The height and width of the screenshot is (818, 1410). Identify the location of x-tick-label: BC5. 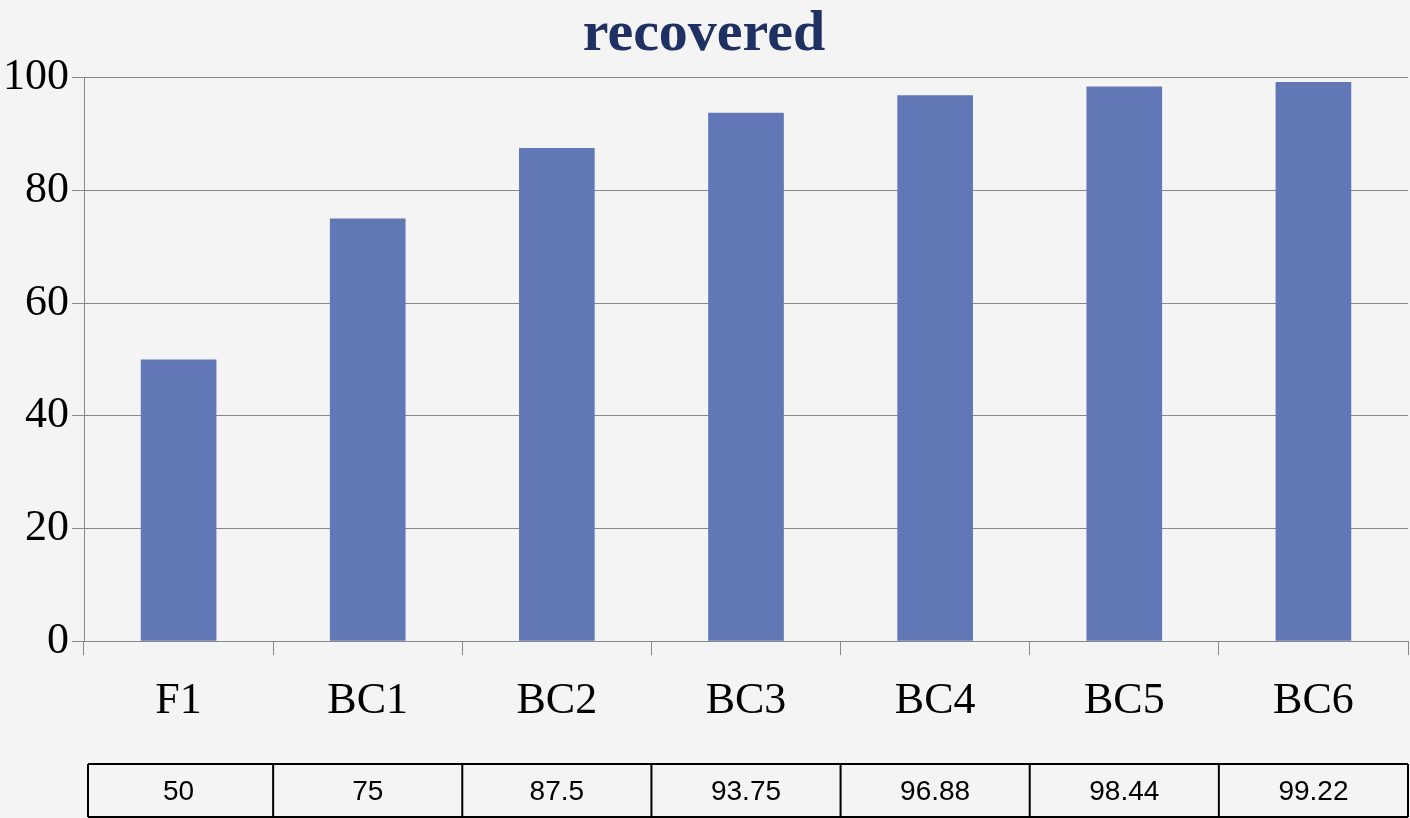
(1124, 699).